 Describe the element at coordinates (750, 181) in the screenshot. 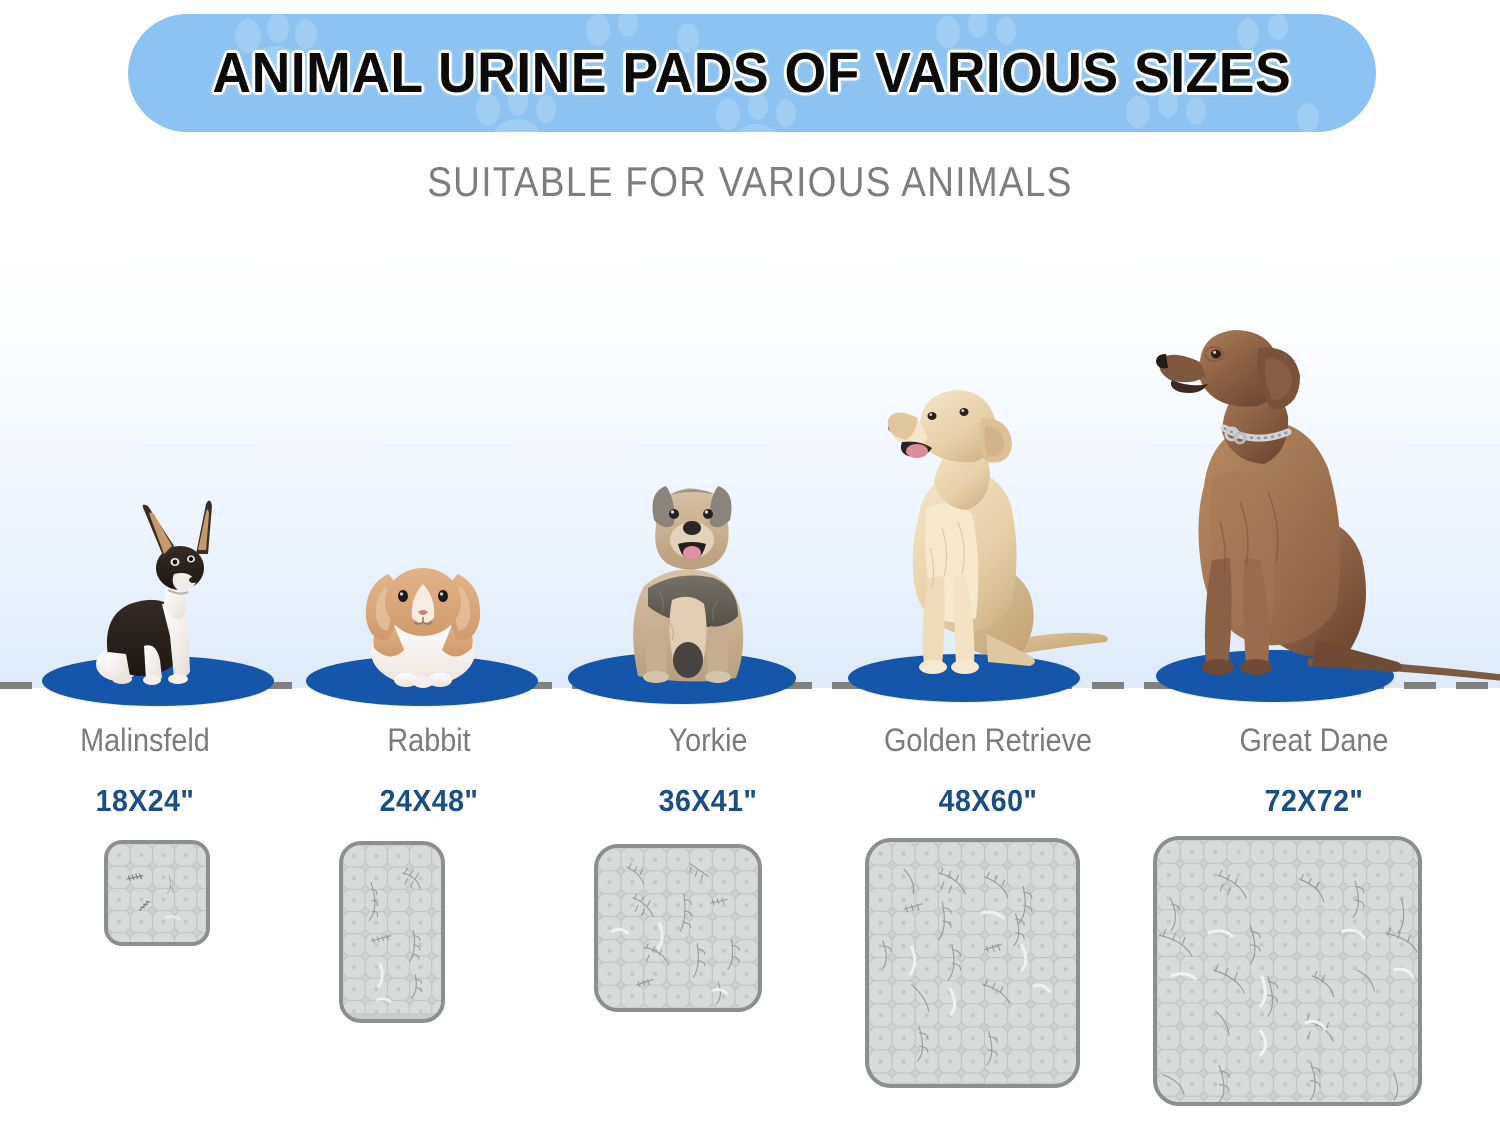

I see `page-subtitle: SUITABLE FOR VARIOUS ANIMALS` at that location.